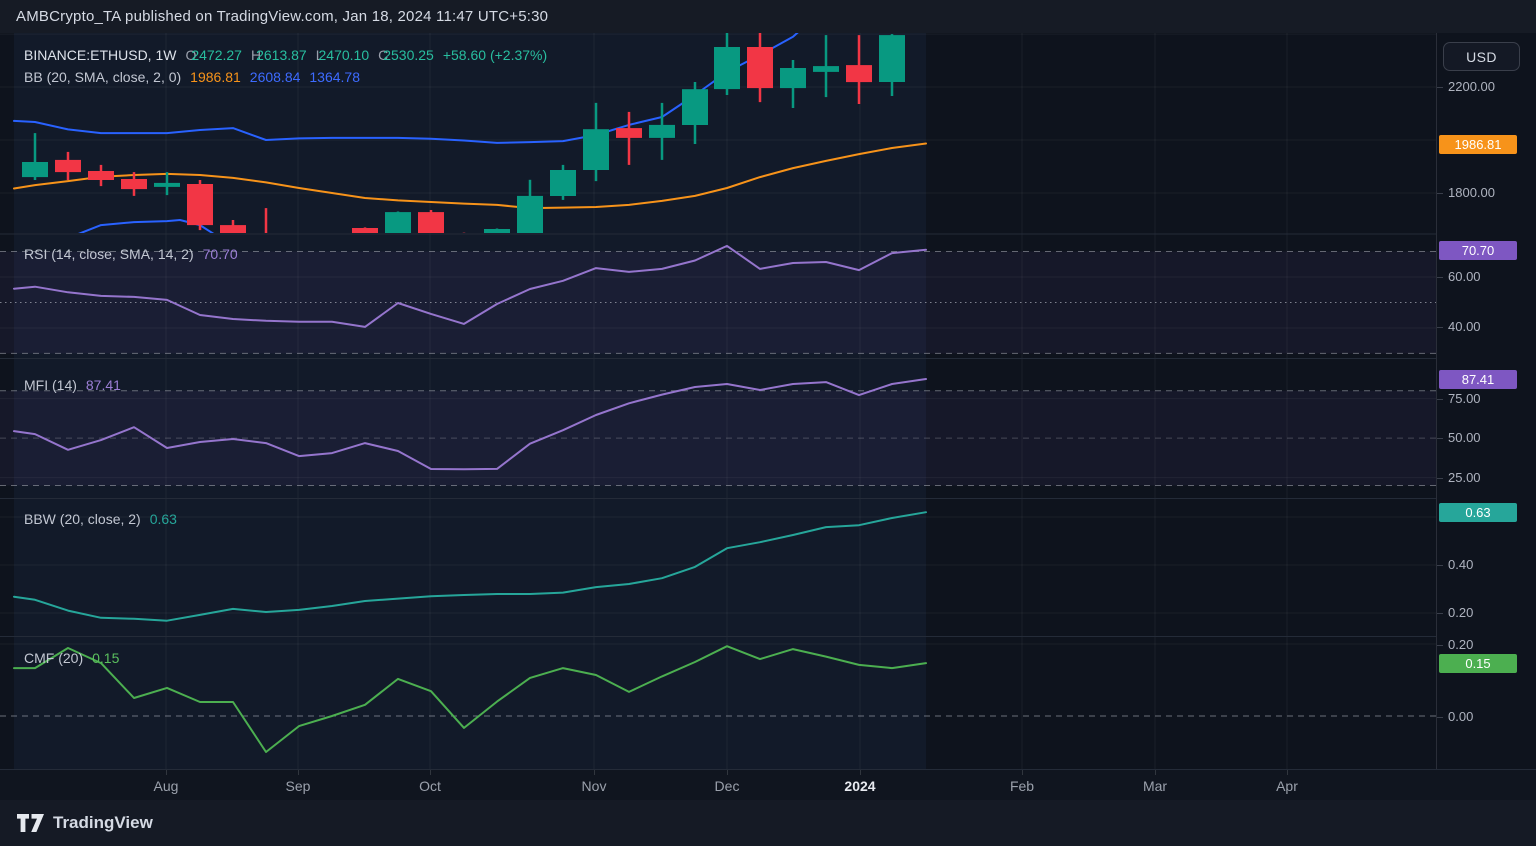  What do you see at coordinates (1464, 398) in the screenshot?
I see `axis-label: 75.00` at bounding box center [1464, 398].